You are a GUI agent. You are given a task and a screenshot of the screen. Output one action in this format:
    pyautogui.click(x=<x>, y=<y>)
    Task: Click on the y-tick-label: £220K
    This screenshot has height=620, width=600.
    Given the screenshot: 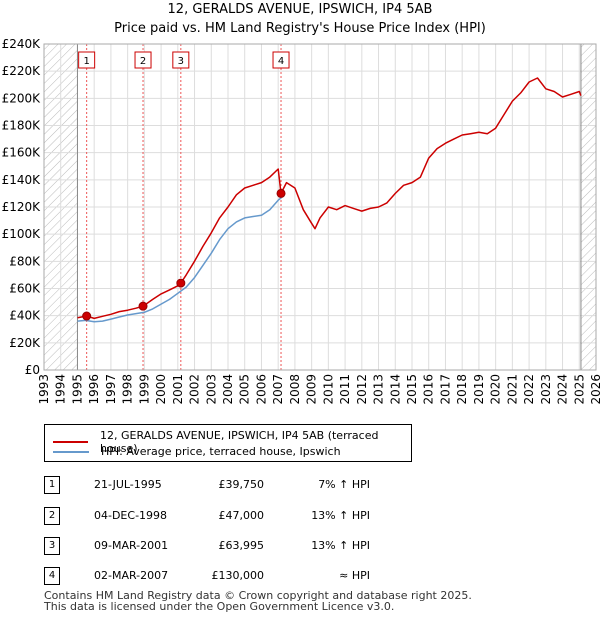 What is the action you would take?
    pyautogui.click(x=22, y=71)
    